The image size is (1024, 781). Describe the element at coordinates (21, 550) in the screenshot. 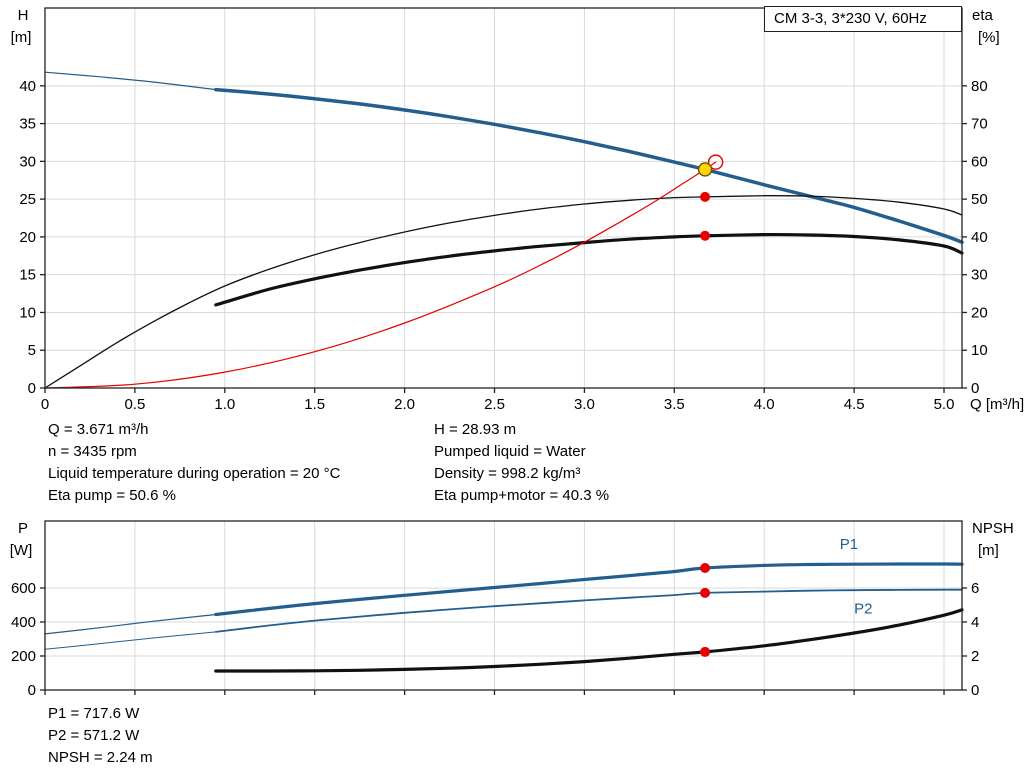

I see `chart-text: [W]` at that location.